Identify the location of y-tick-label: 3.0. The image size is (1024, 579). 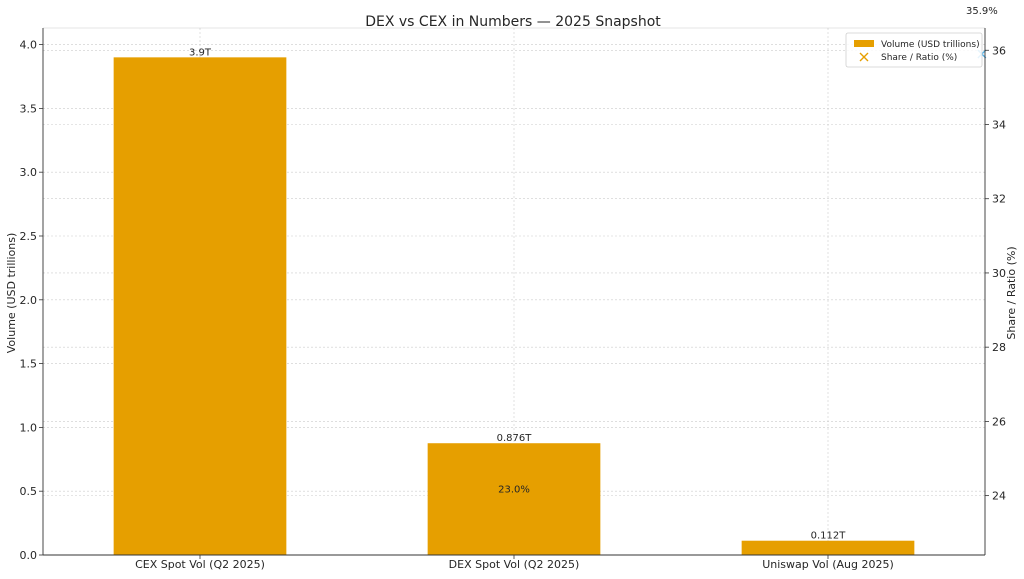
(29, 172).